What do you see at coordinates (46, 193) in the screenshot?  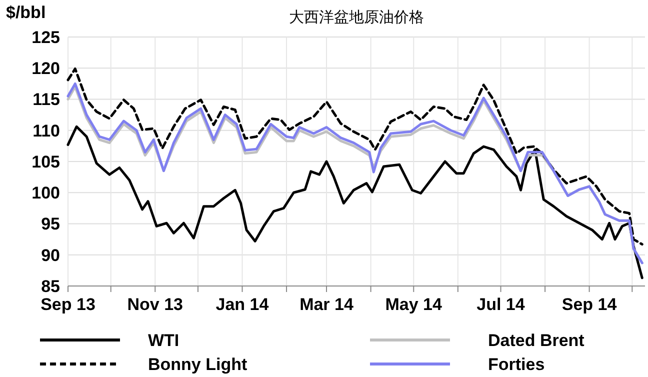 I see `y-tick-label: 100` at bounding box center [46, 193].